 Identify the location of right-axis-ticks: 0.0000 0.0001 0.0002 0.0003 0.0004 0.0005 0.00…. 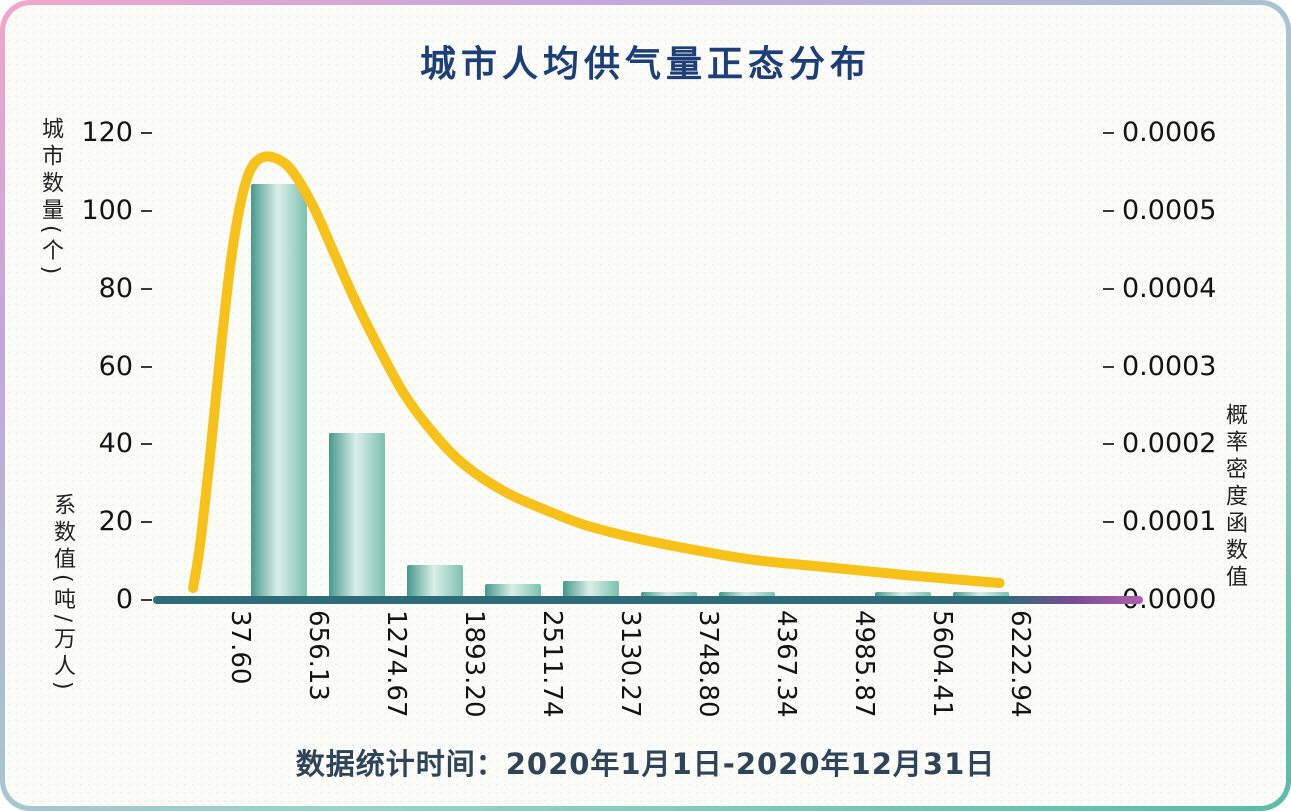
(1185, 366).